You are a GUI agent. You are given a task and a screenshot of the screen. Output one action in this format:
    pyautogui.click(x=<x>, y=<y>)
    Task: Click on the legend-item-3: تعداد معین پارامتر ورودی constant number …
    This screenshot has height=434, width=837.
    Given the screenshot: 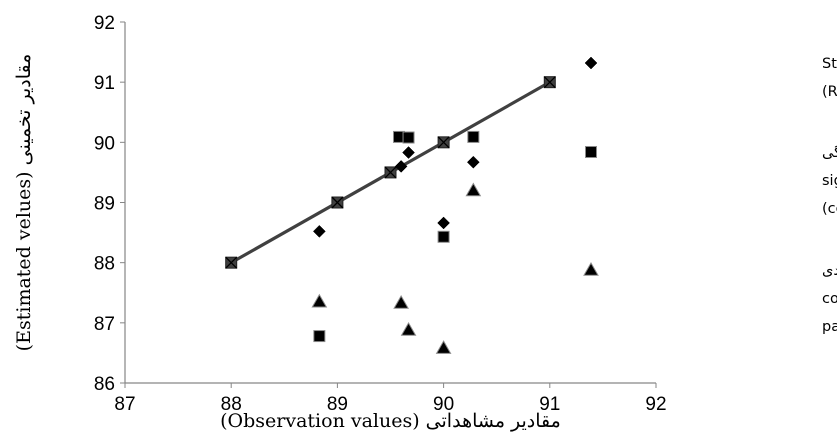 What is the action you would take?
    pyautogui.click(x=710, y=298)
    